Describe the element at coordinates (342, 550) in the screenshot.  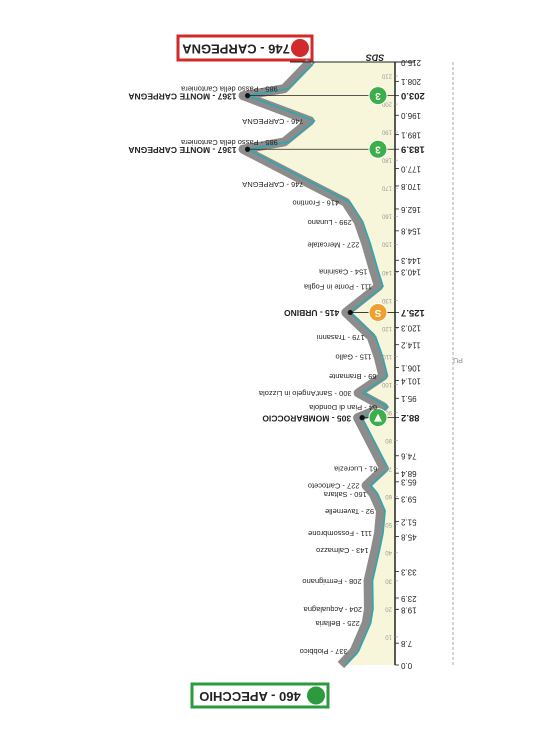
I see `place-label: 143 - Calmazzo` at that location.